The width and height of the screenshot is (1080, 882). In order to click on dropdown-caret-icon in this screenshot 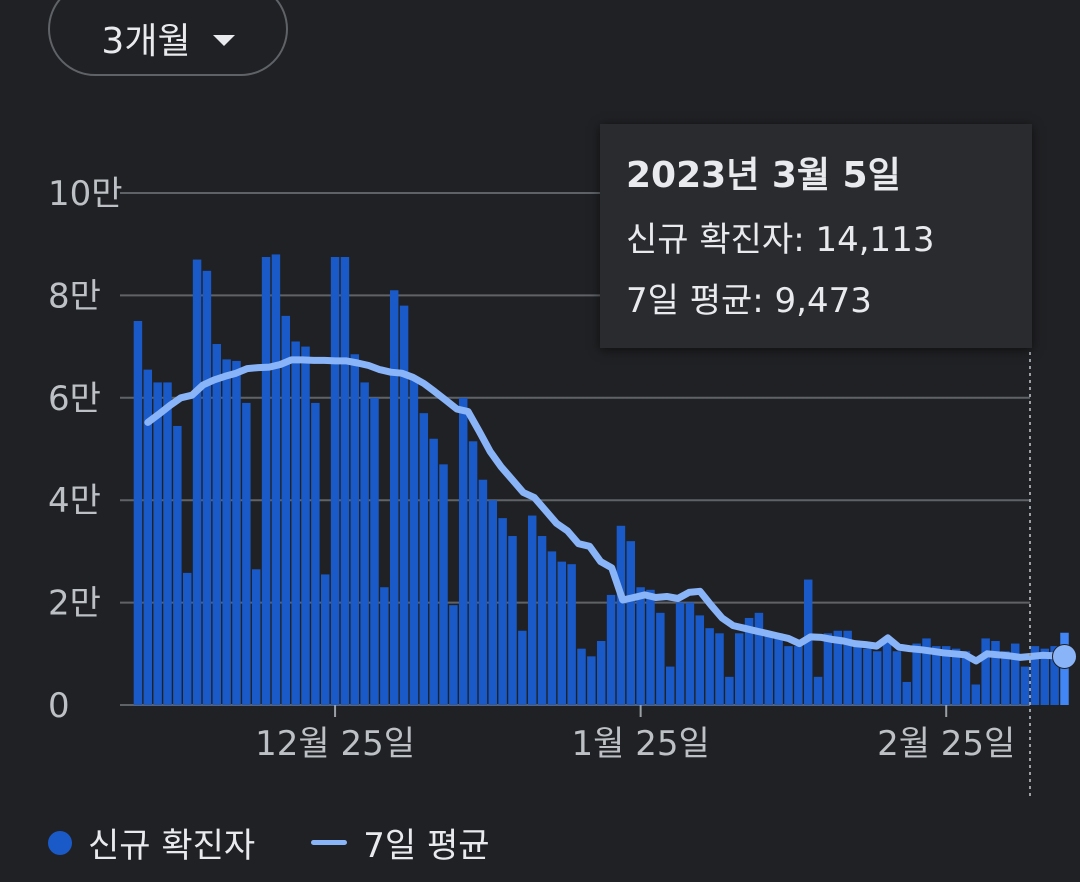, I will do `click(223, 40)`.